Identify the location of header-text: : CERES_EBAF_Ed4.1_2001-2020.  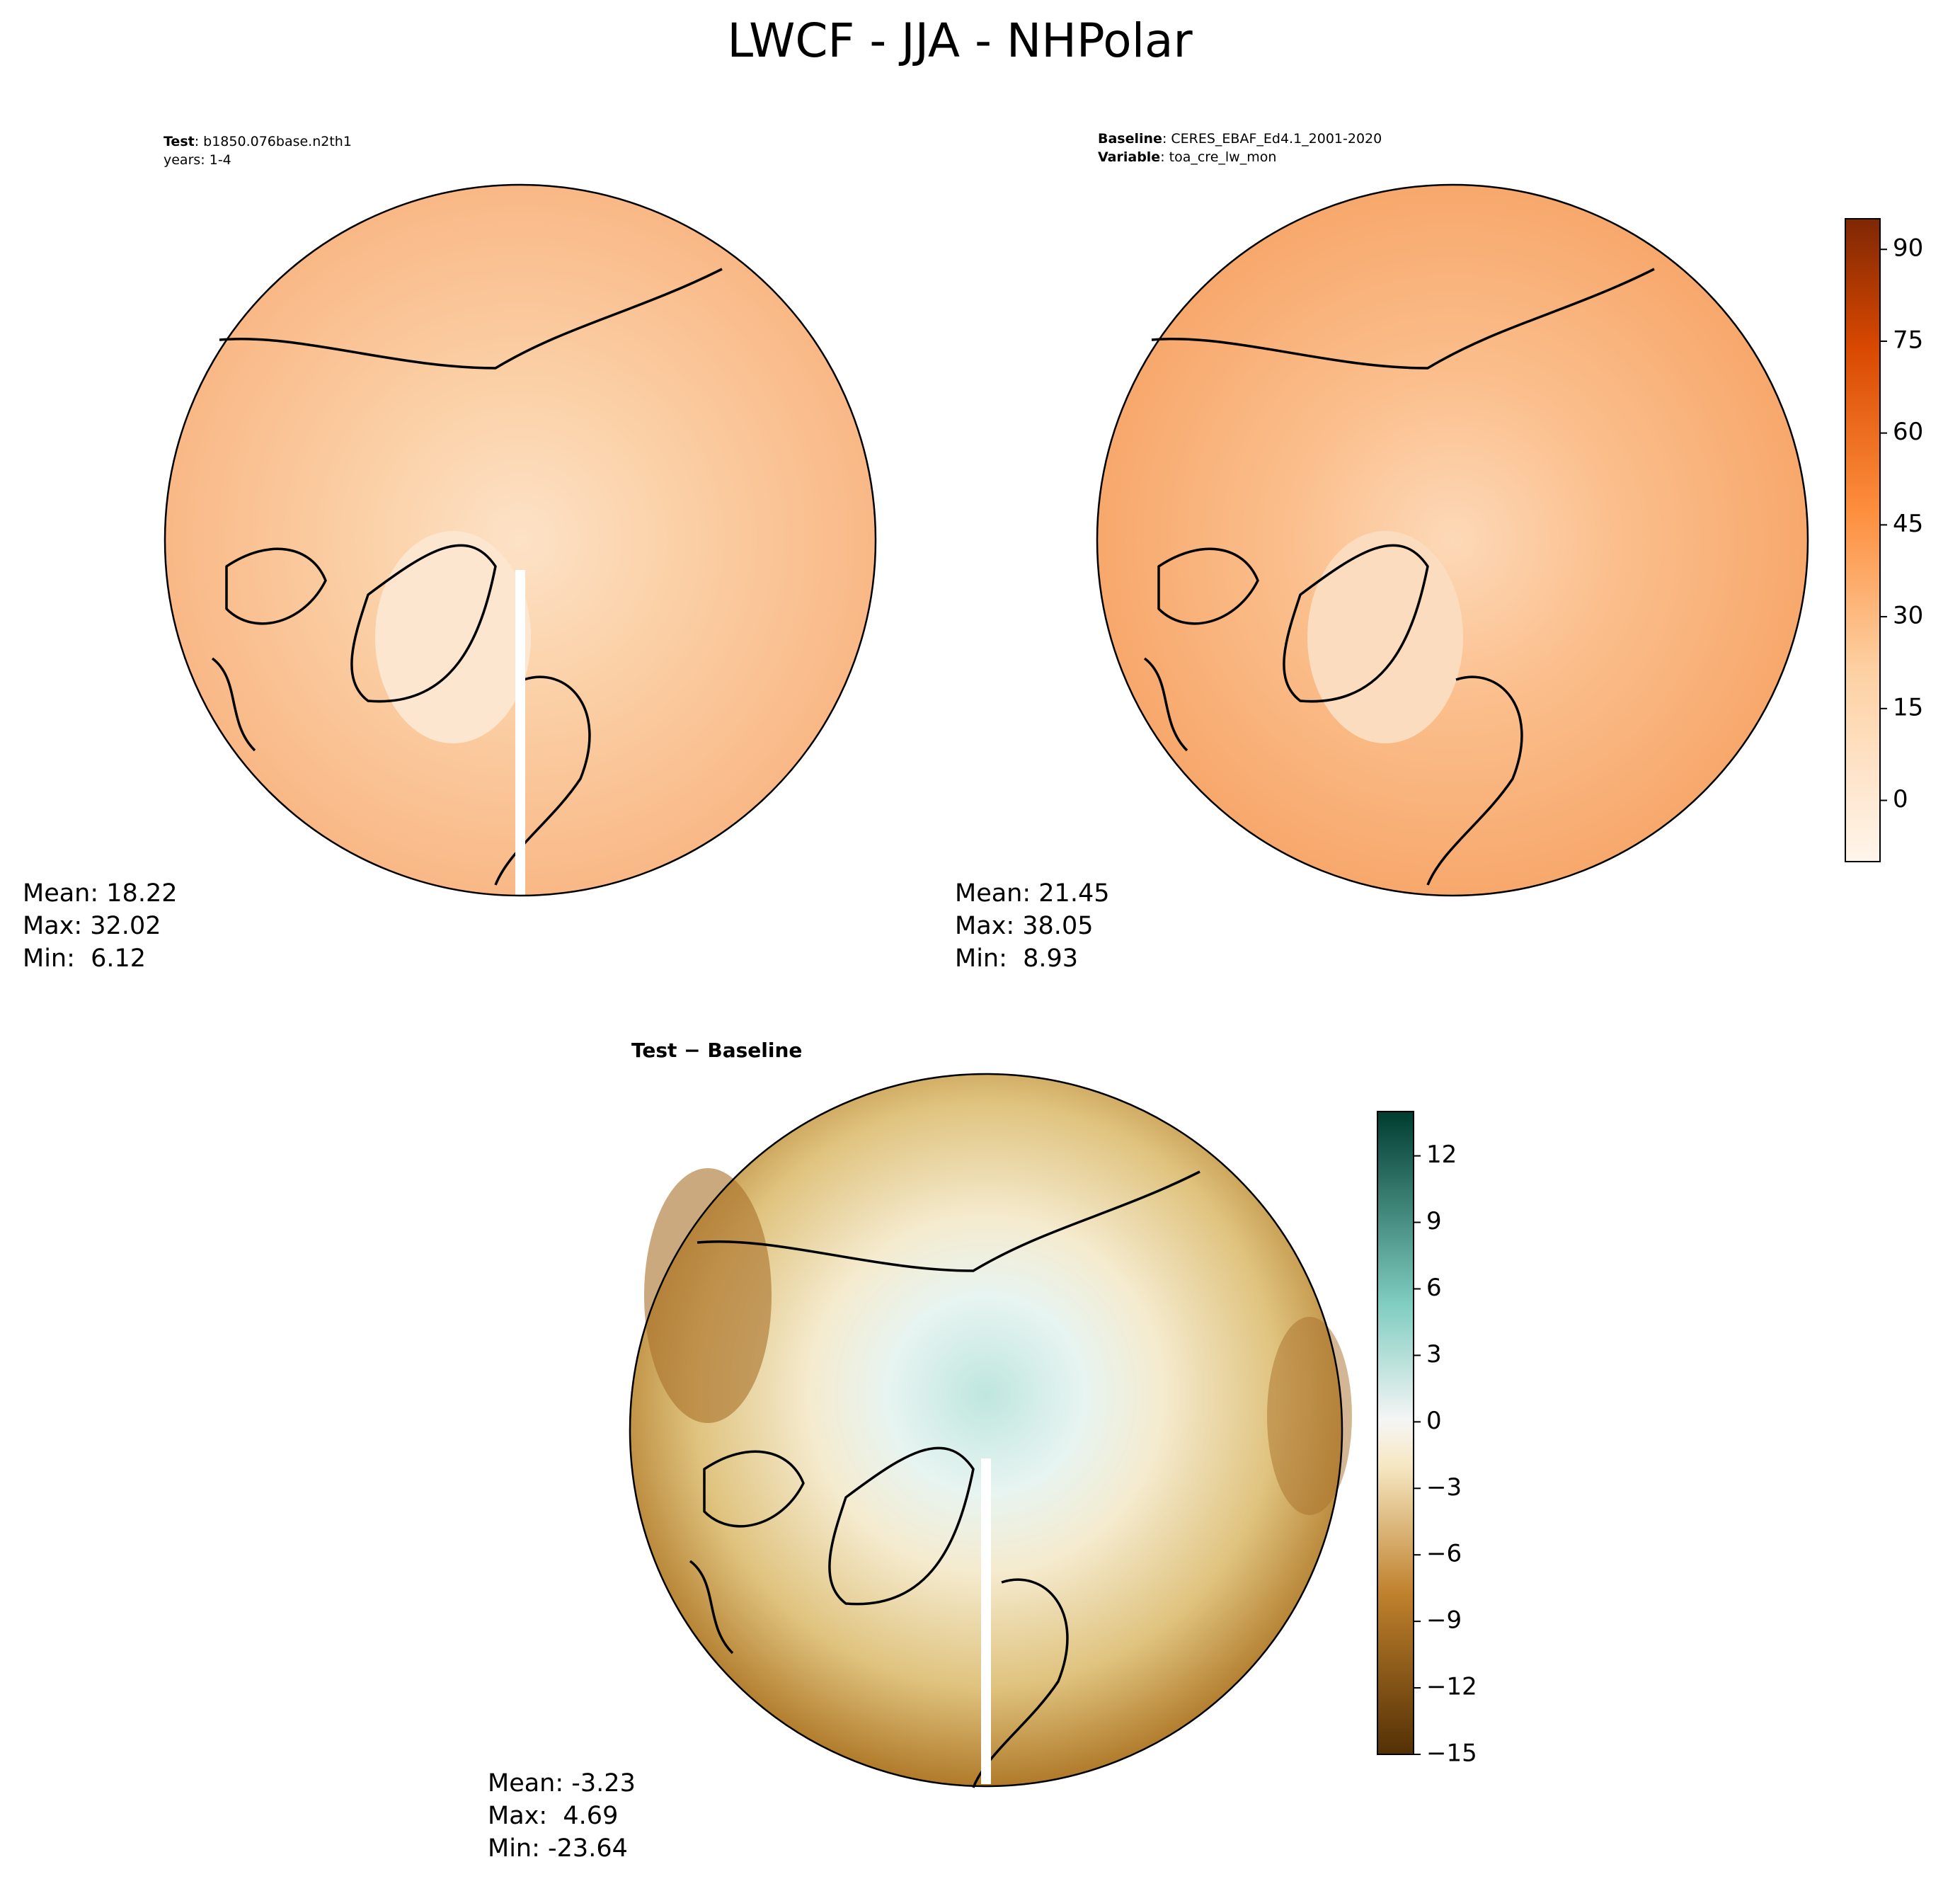
(1272, 139).